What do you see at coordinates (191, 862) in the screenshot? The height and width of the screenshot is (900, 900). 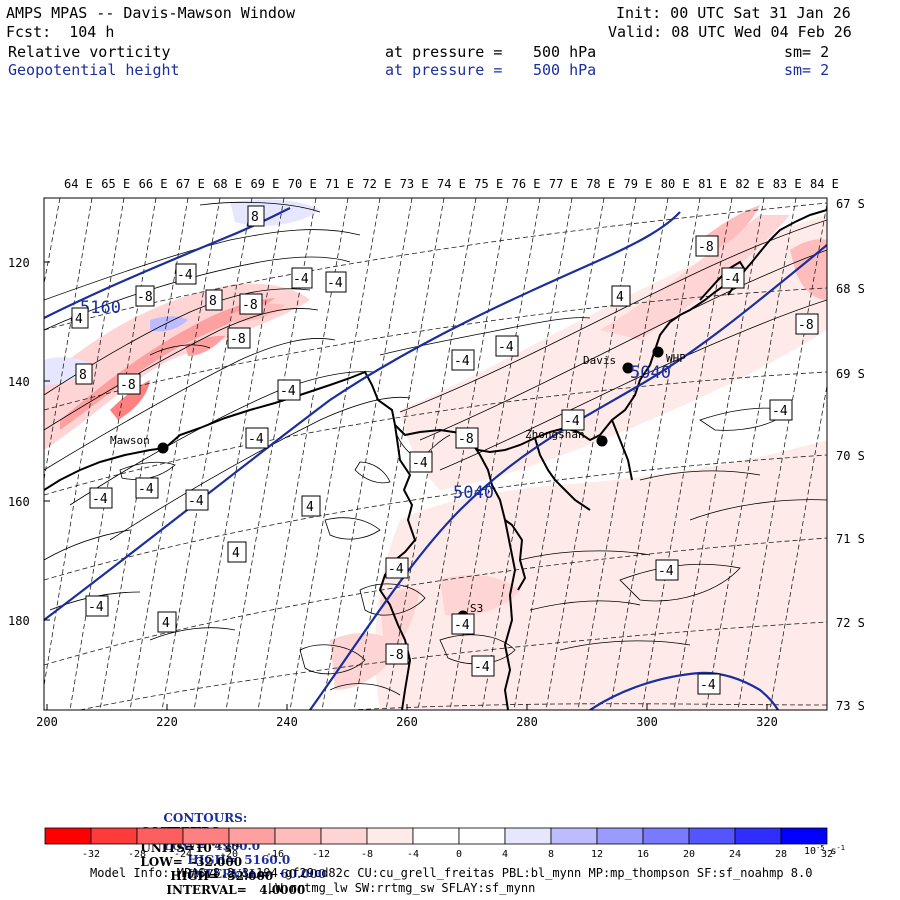 I see `contour2-low: LOW= -32.000` at bounding box center [191, 862].